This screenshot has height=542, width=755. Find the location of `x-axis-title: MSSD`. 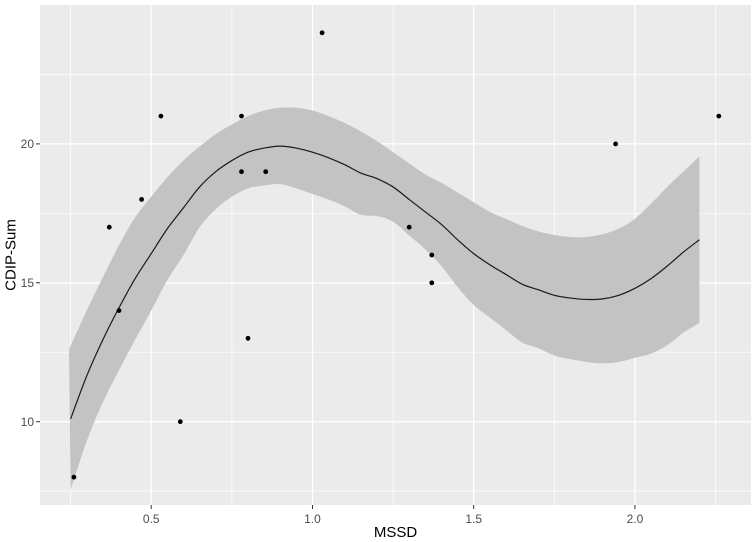

x-axis-title: MSSD is located at coordinates (395, 532).